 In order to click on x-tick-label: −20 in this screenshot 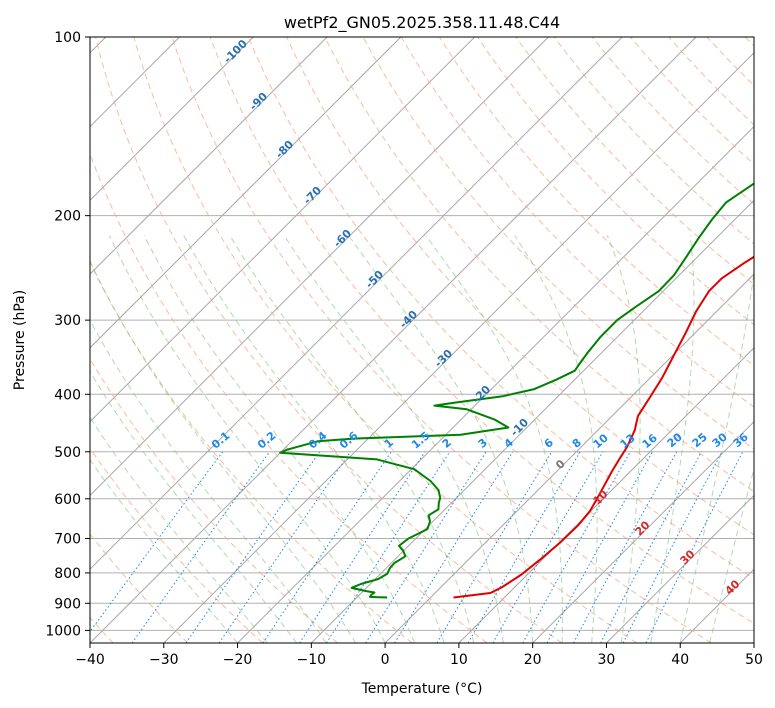, I will do `click(238, 660)`.